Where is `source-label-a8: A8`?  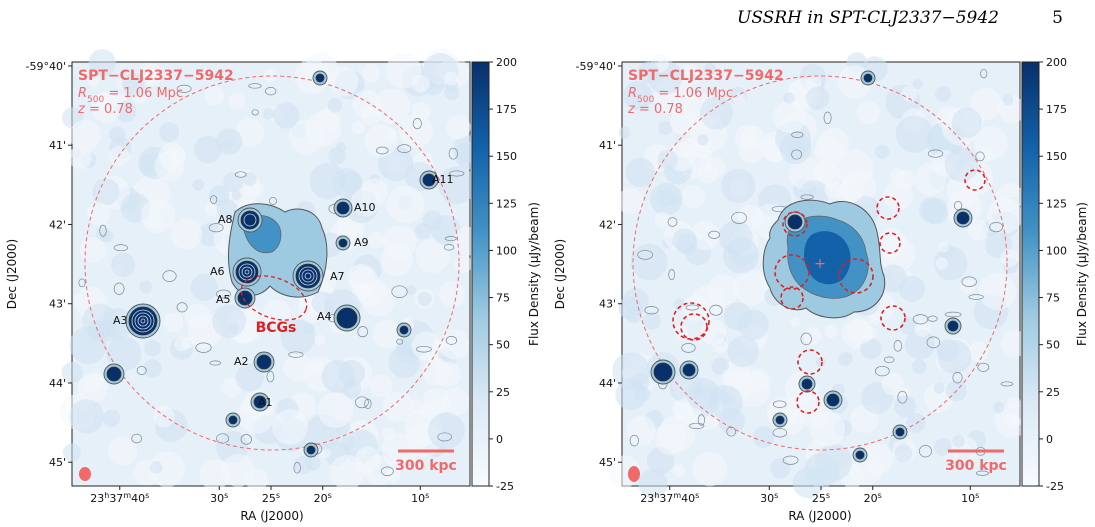 source-label-a8: A8 is located at coordinates (225, 219).